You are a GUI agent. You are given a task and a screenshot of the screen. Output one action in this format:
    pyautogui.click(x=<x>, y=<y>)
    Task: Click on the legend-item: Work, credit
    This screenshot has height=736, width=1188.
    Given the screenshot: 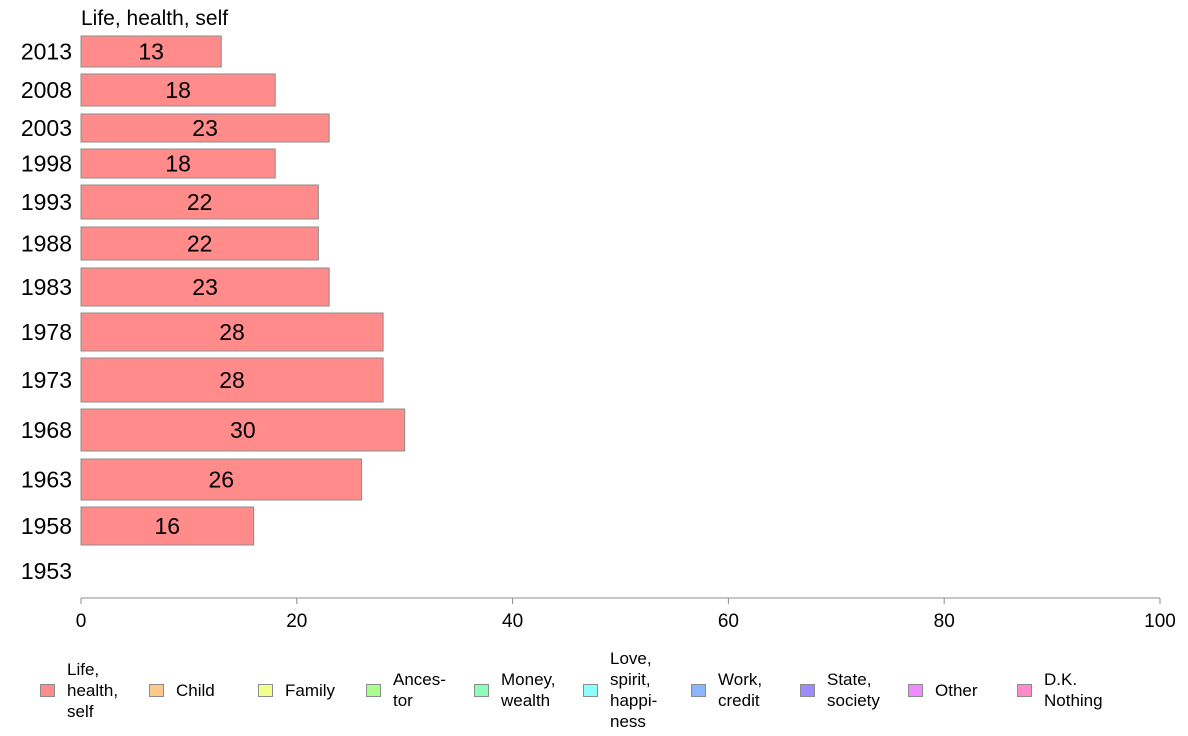 What is the action you would take?
    pyautogui.click(x=726, y=690)
    